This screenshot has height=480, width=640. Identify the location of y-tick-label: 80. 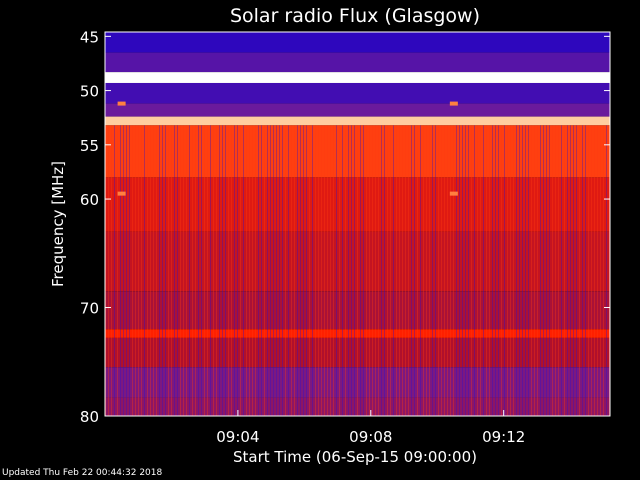
(89, 417).